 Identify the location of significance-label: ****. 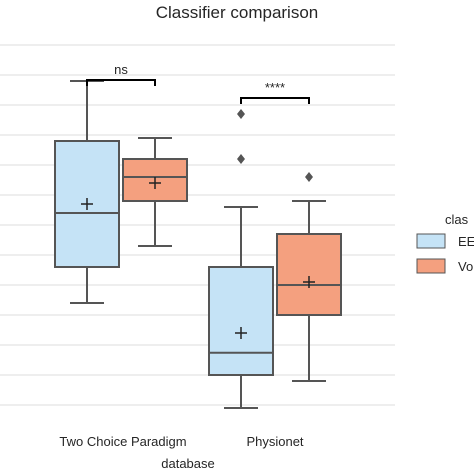
(275, 87).